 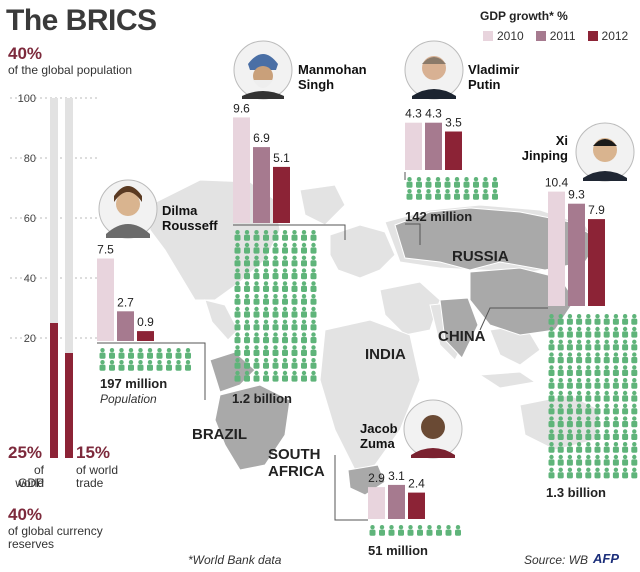 What do you see at coordinates (281, 194) in the screenshot?
I see `bar-india-2012` at bounding box center [281, 194].